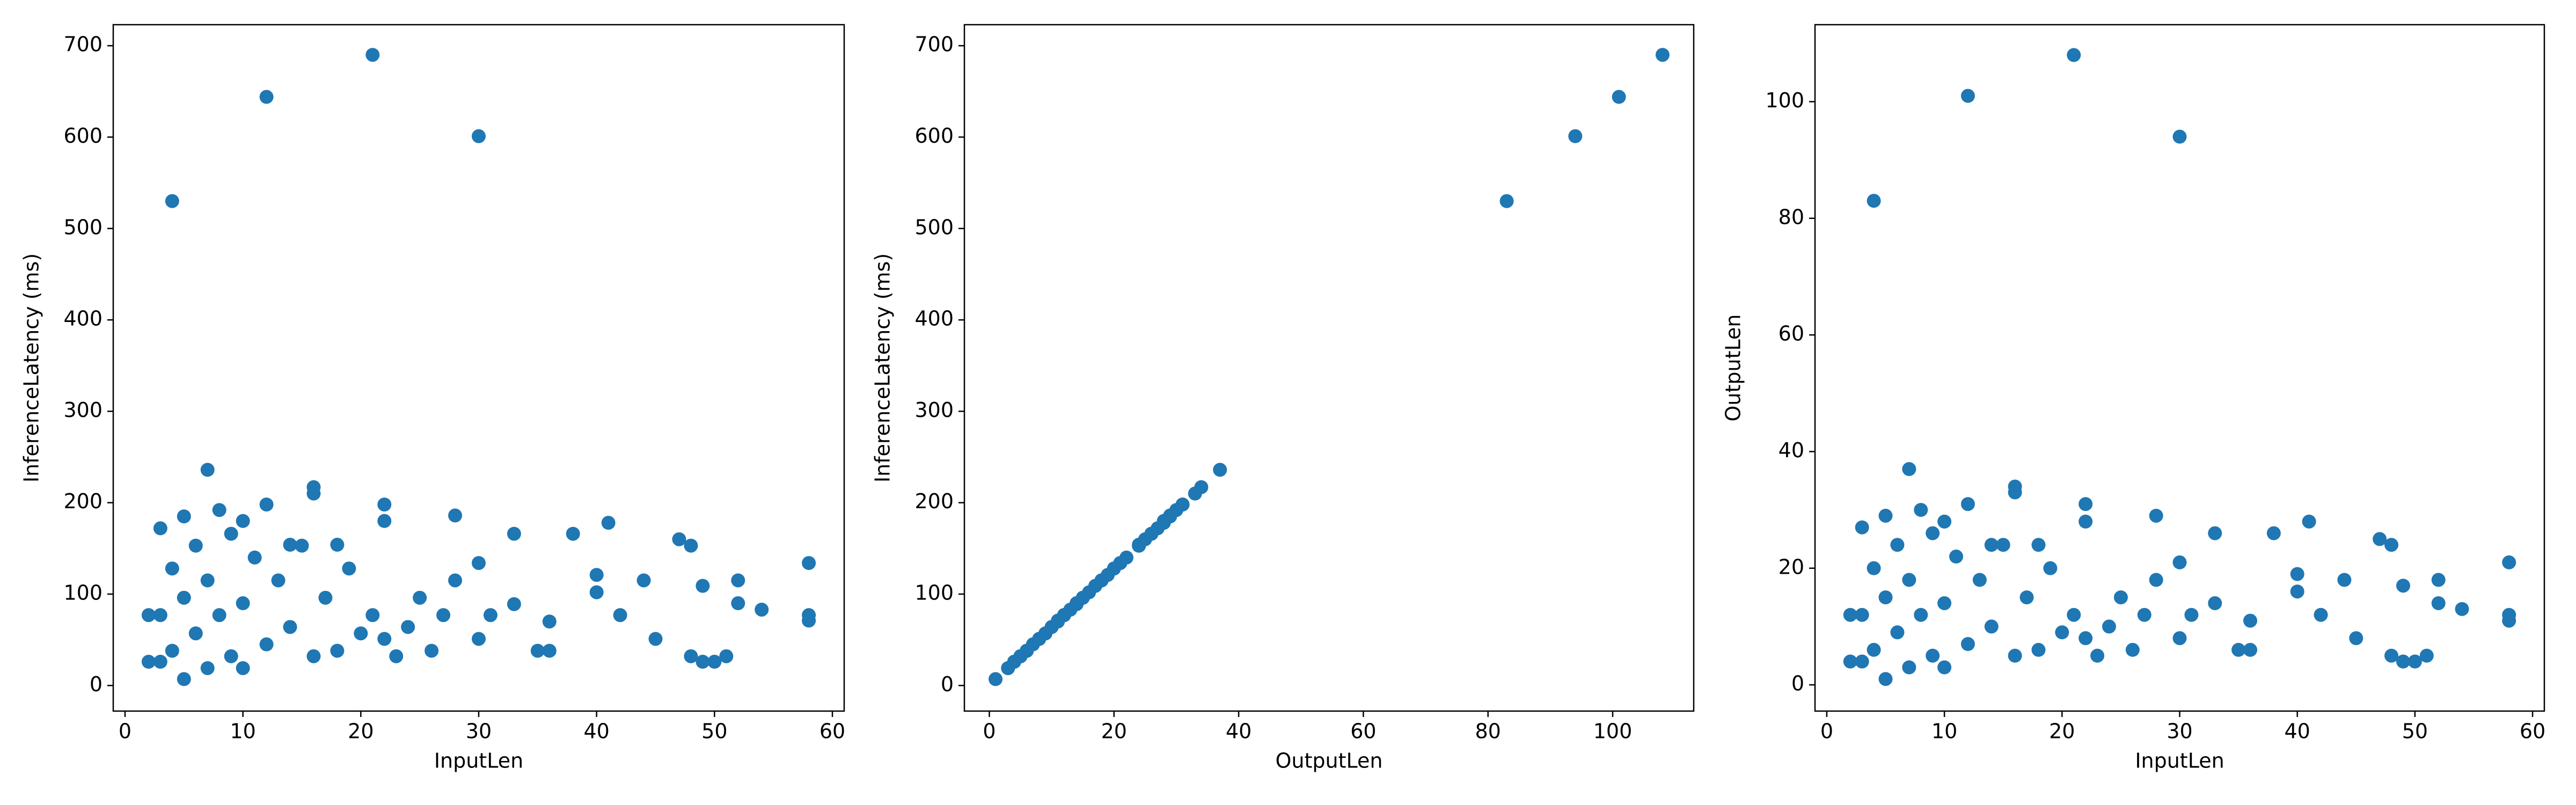 This screenshot has height=805, width=2576. I want to click on y-tick-label: 700, so click(934, 44).